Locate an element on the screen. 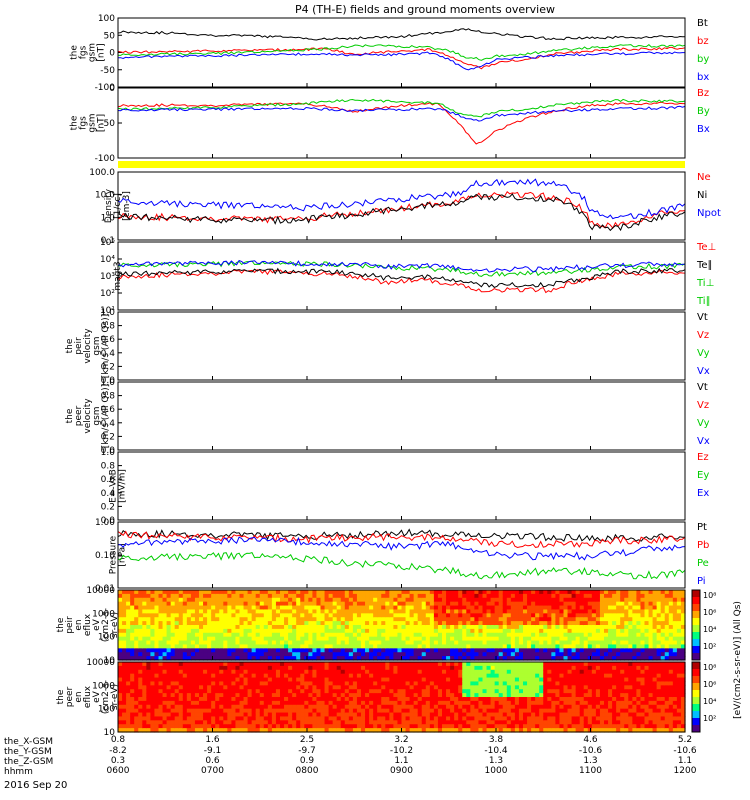  ytick-label: -50 is located at coordinates (107, 124).